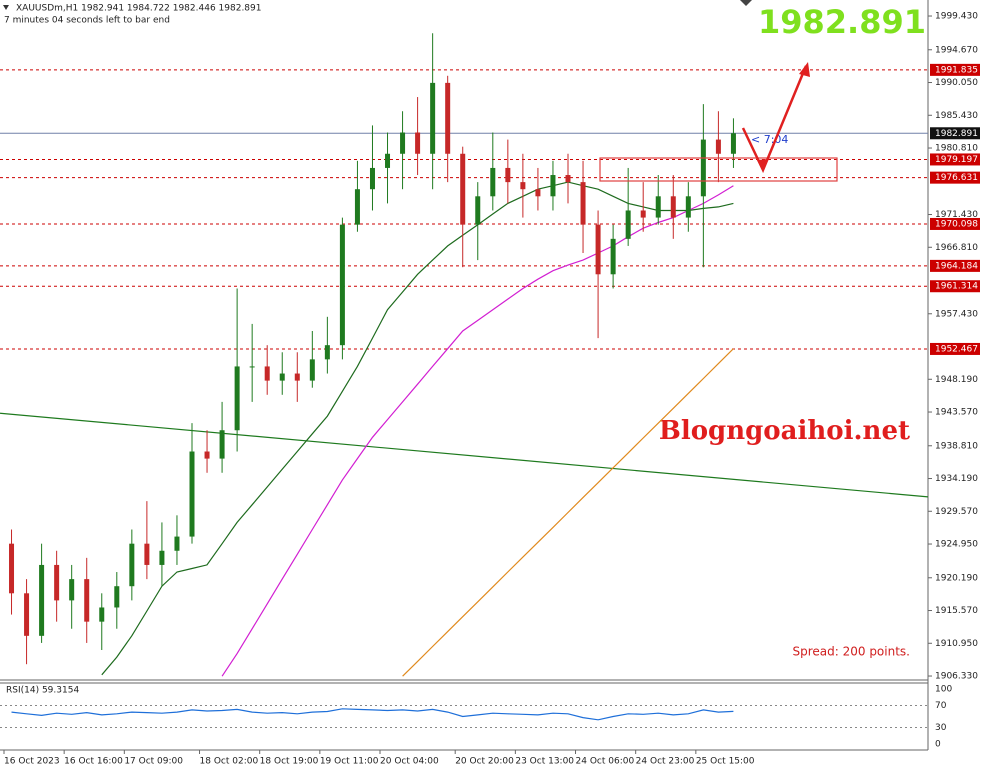 The width and height of the screenshot is (984, 773). I want to click on current-price-box, so click(955, 133).